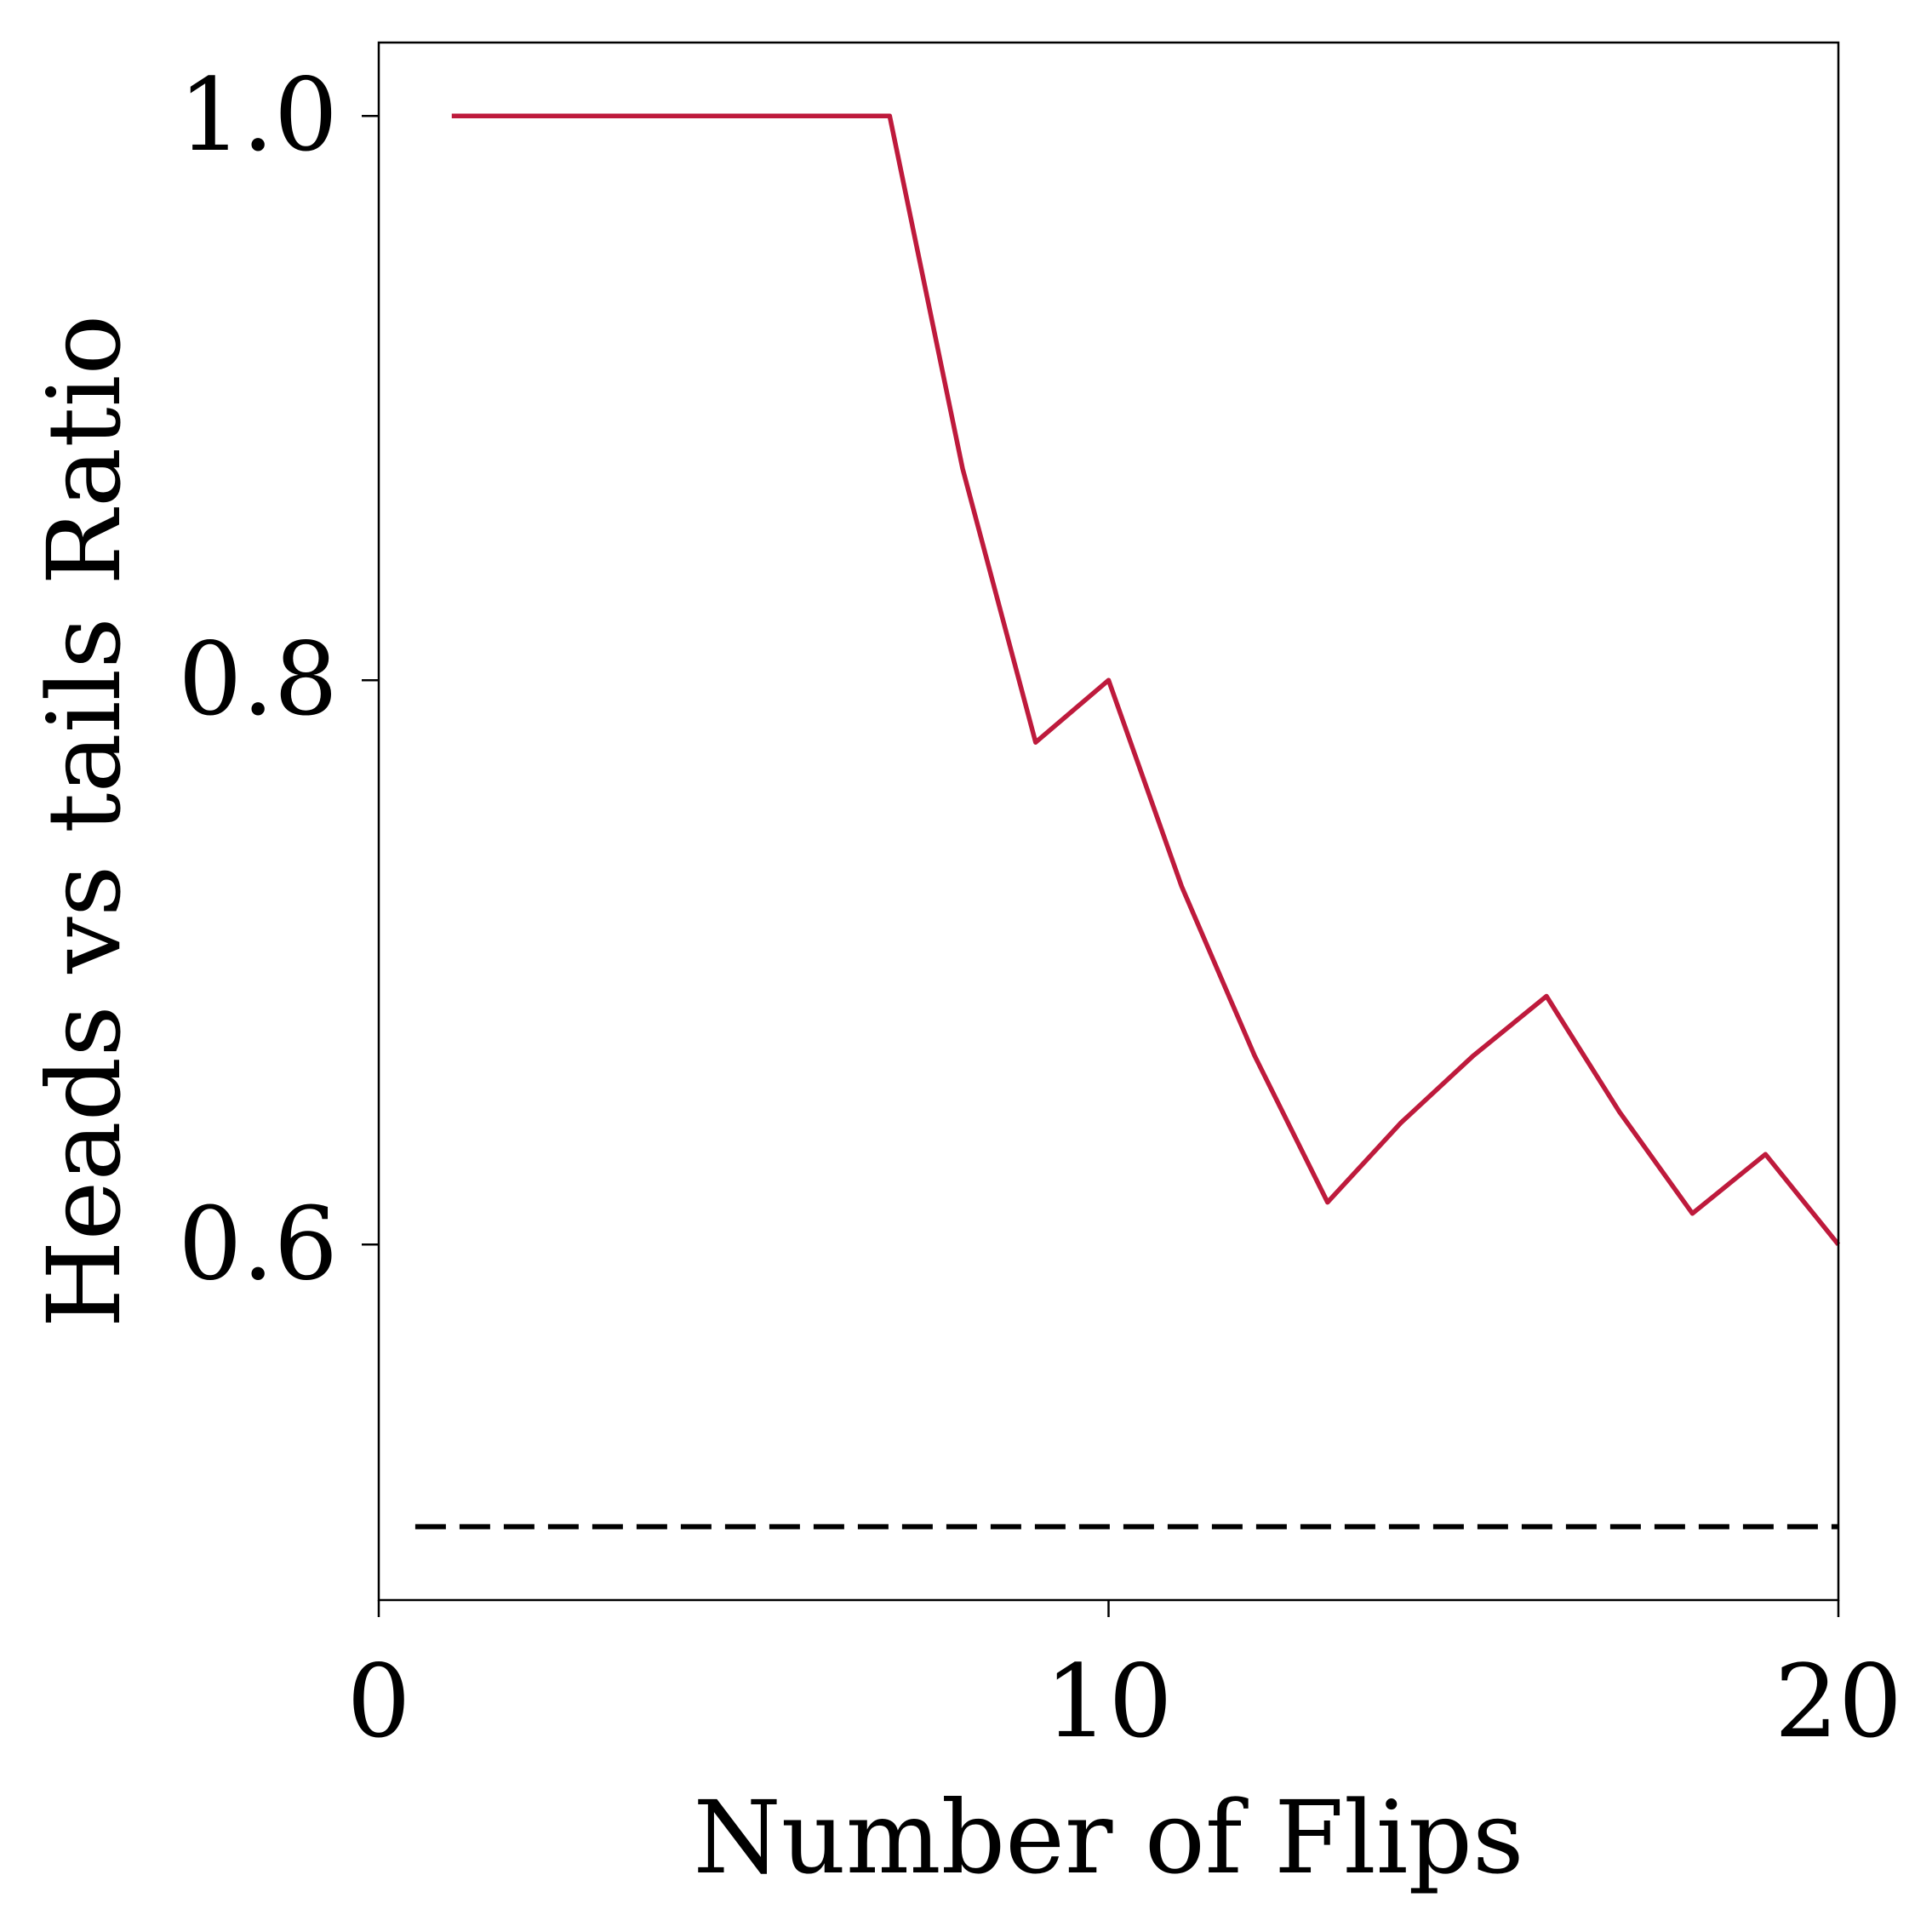  I want to click on y-axis: 0.6 0.8 1.0, so click(279, 679).